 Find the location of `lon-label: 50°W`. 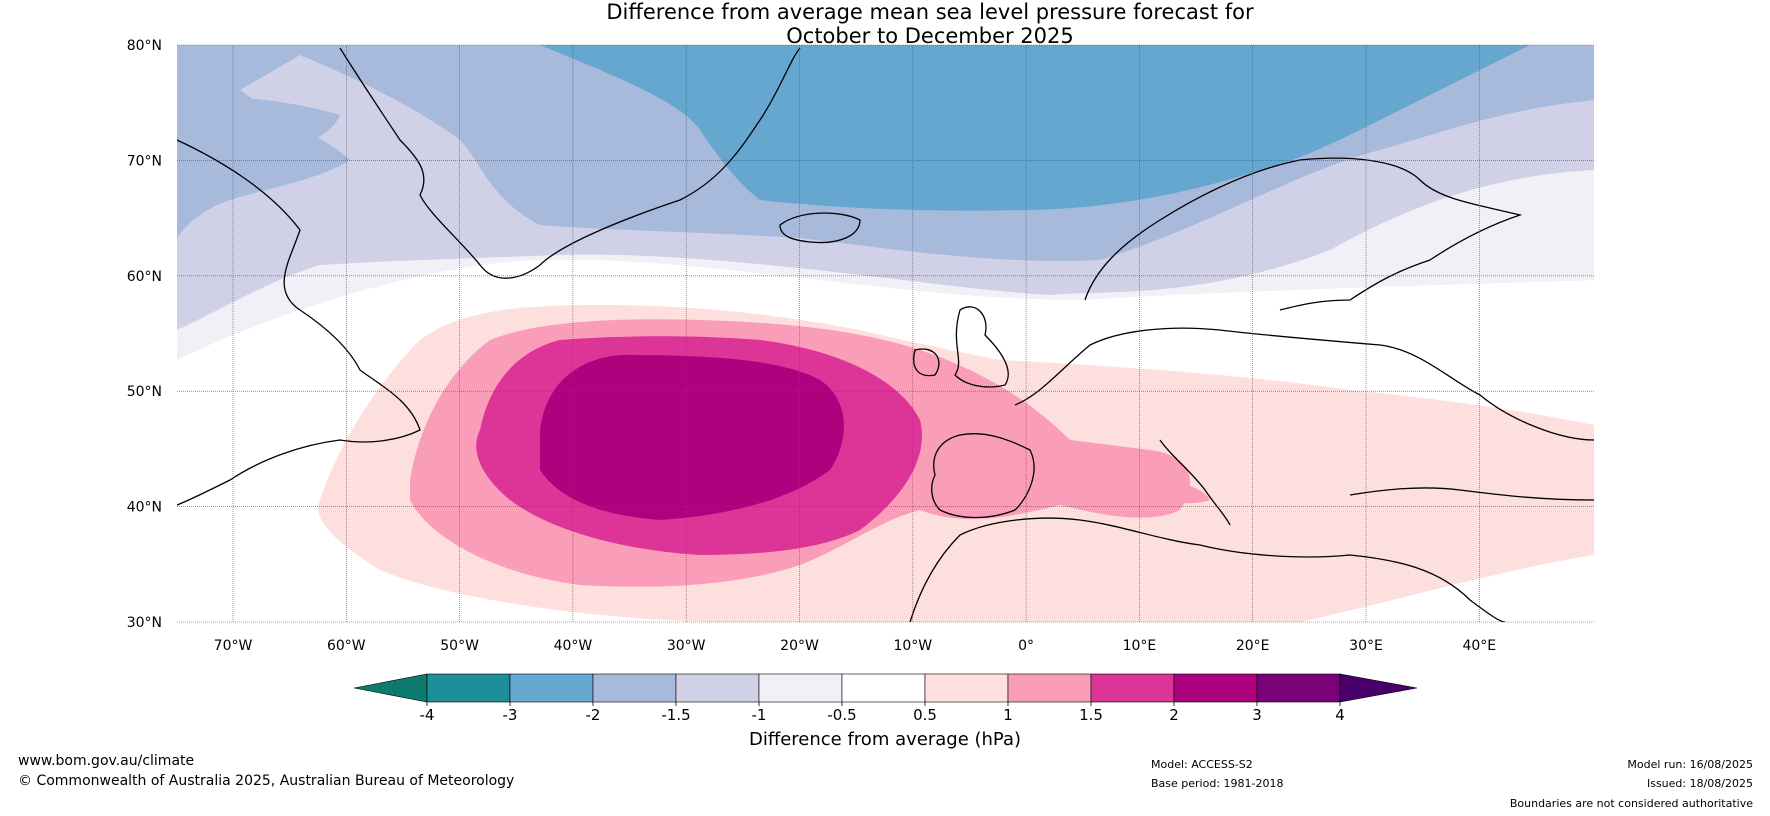

lon-label: 50°W is located at coordinates (459, 646).